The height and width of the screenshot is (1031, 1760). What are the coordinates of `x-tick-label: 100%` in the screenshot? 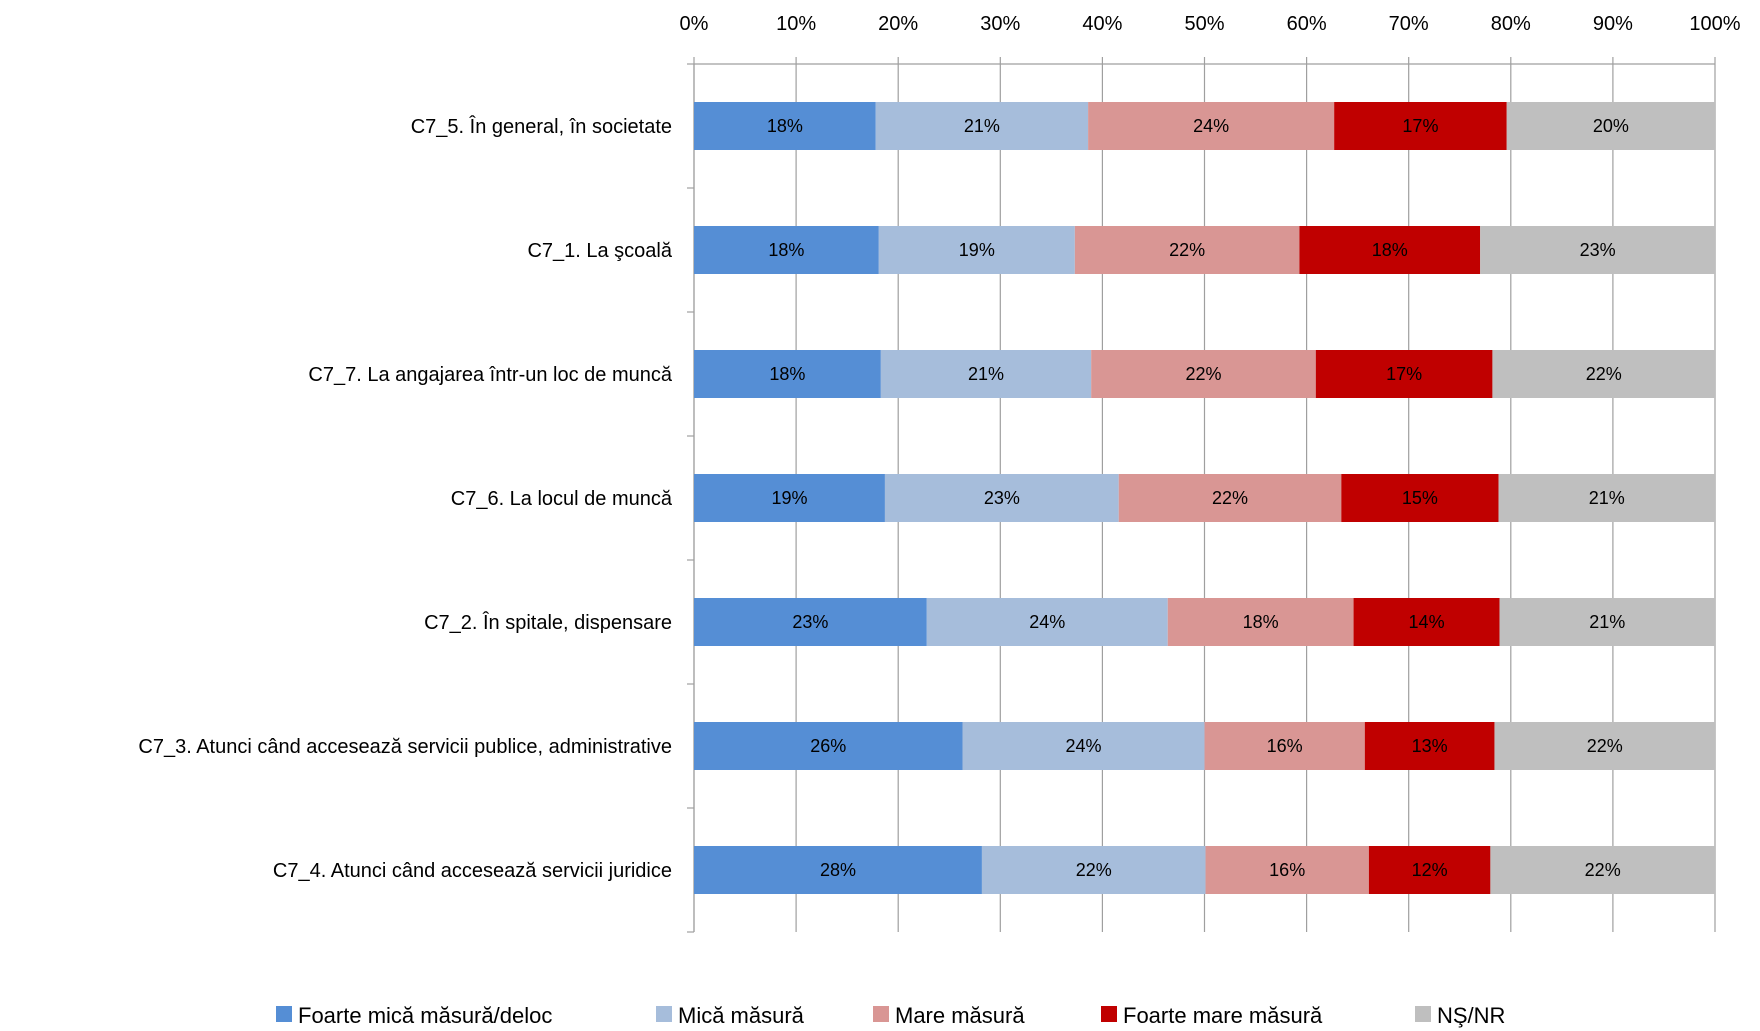 It's located at (1714, 24).